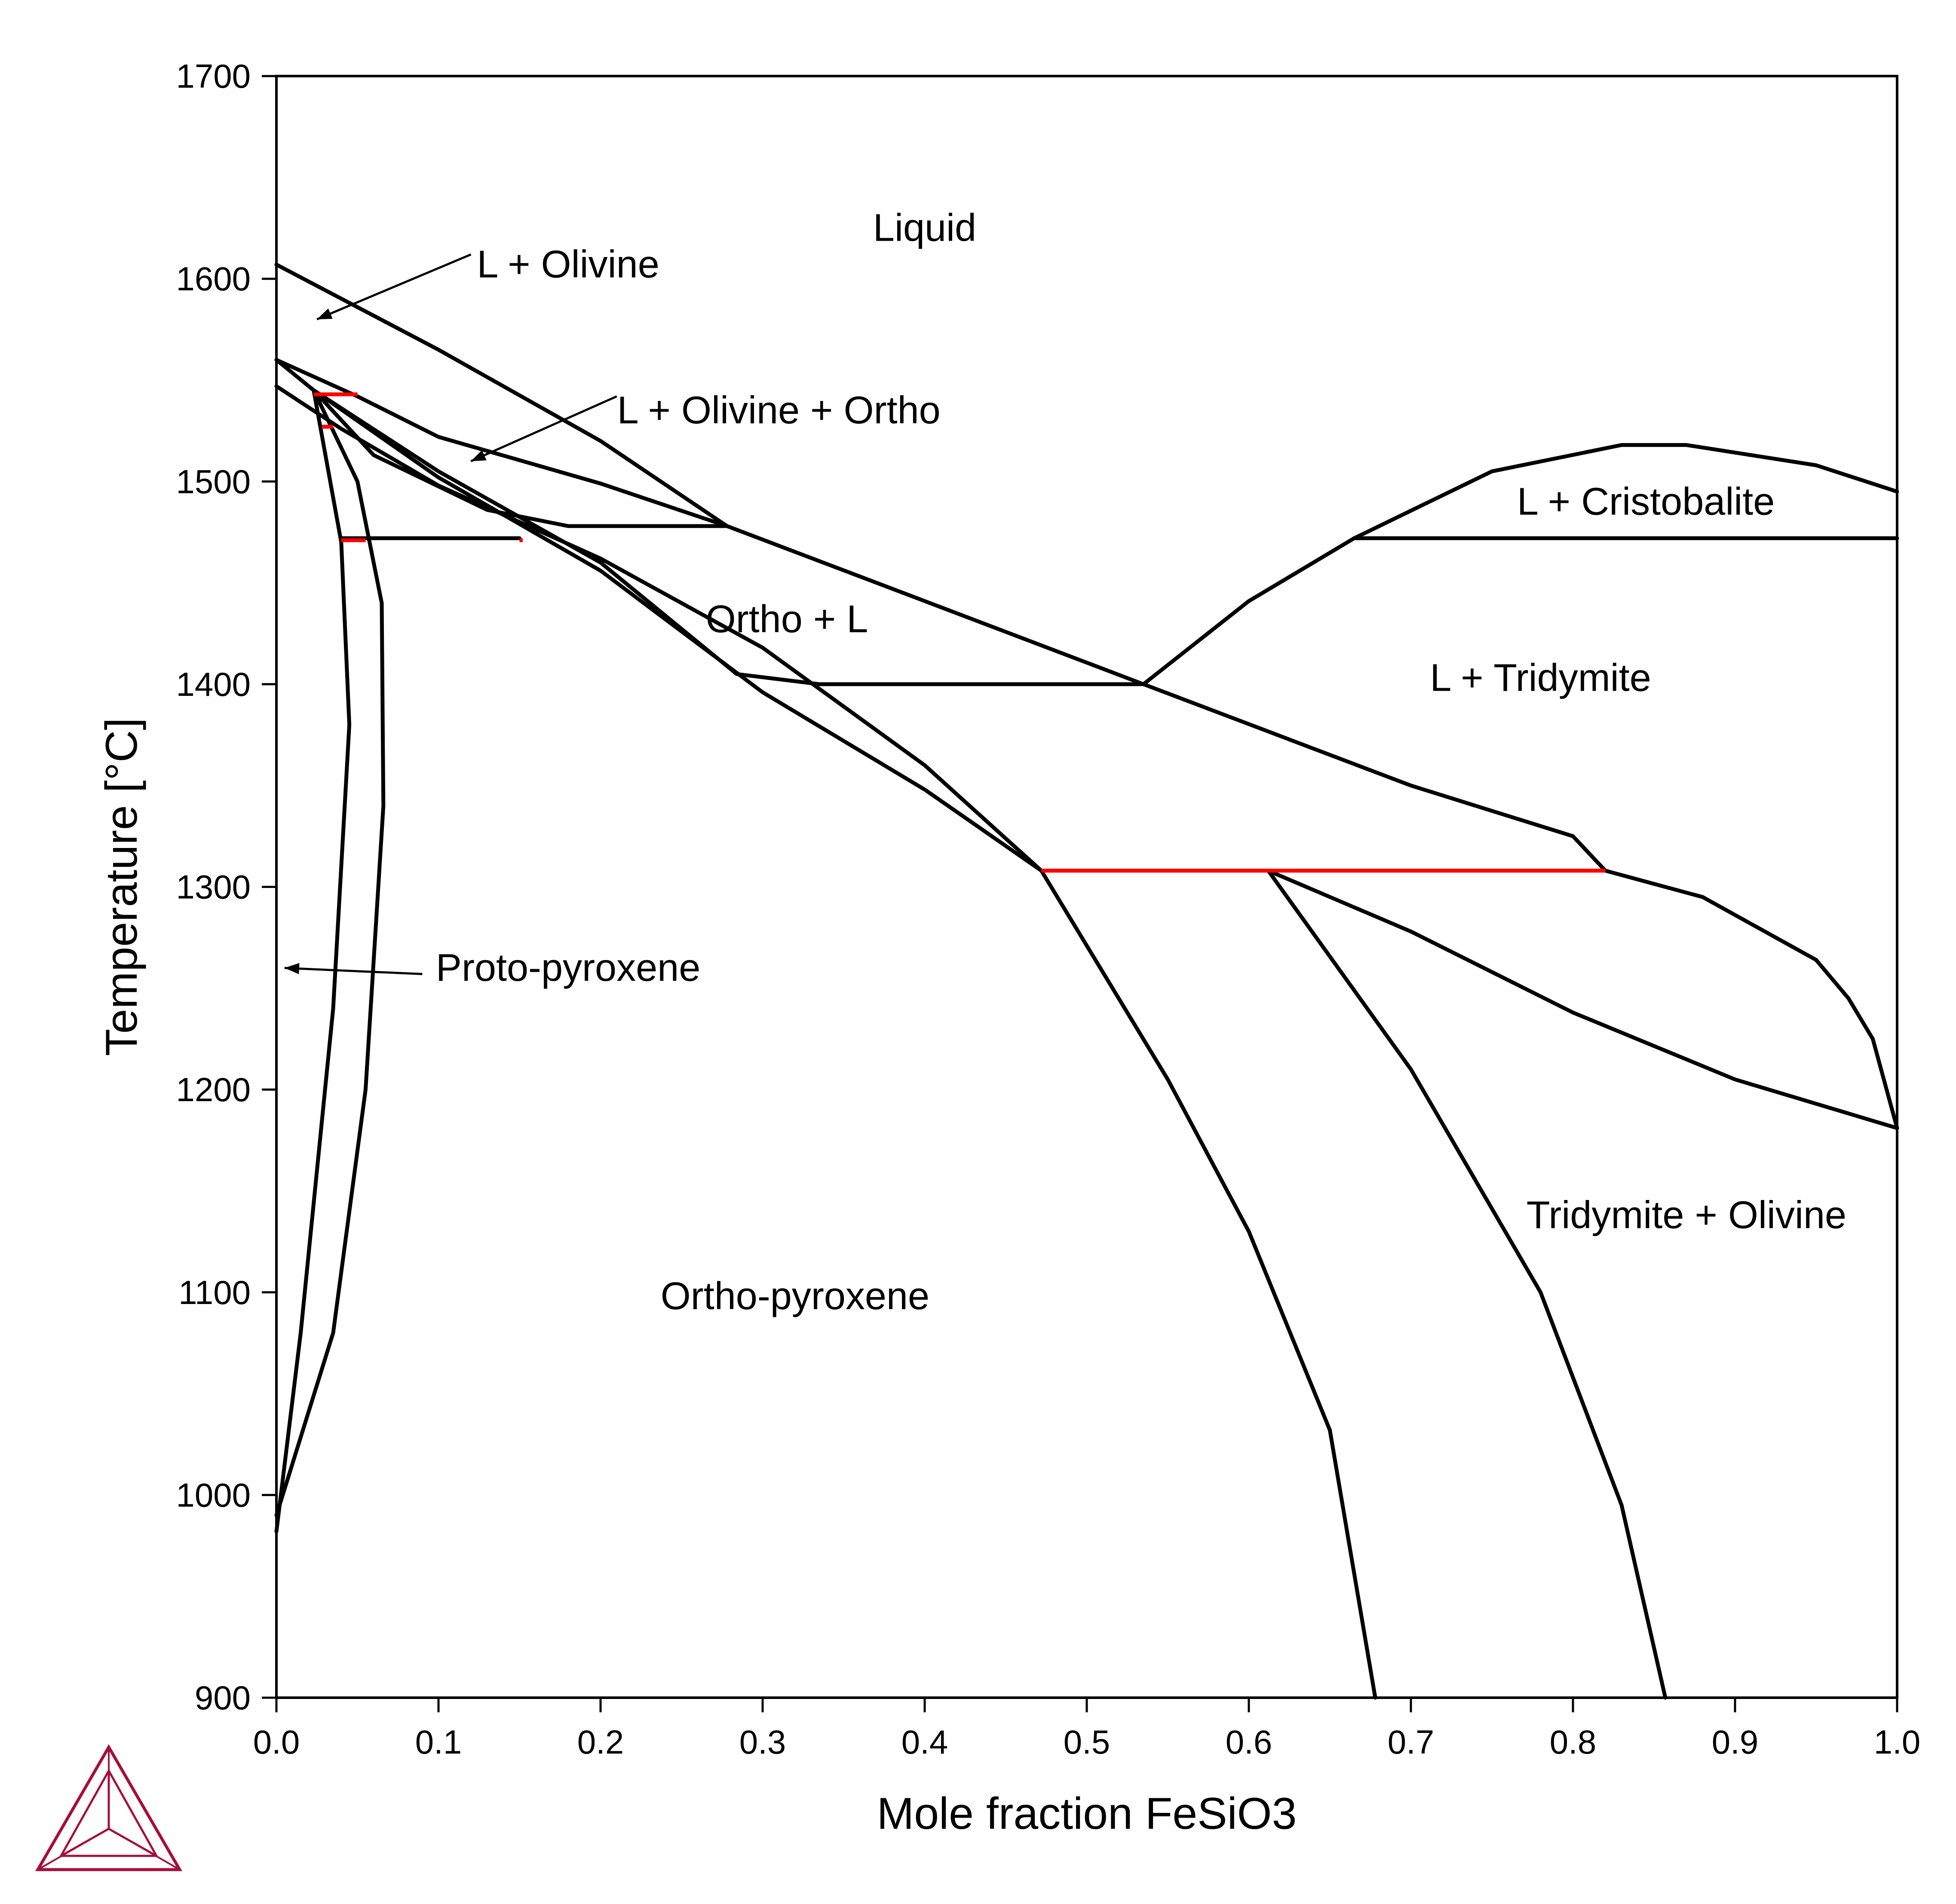 The height and width of the screenshot is (1904, 1956). Describe the element at coordinates (213, 481) in the screenshot. I see `y-tick-label: 1500` at that location.